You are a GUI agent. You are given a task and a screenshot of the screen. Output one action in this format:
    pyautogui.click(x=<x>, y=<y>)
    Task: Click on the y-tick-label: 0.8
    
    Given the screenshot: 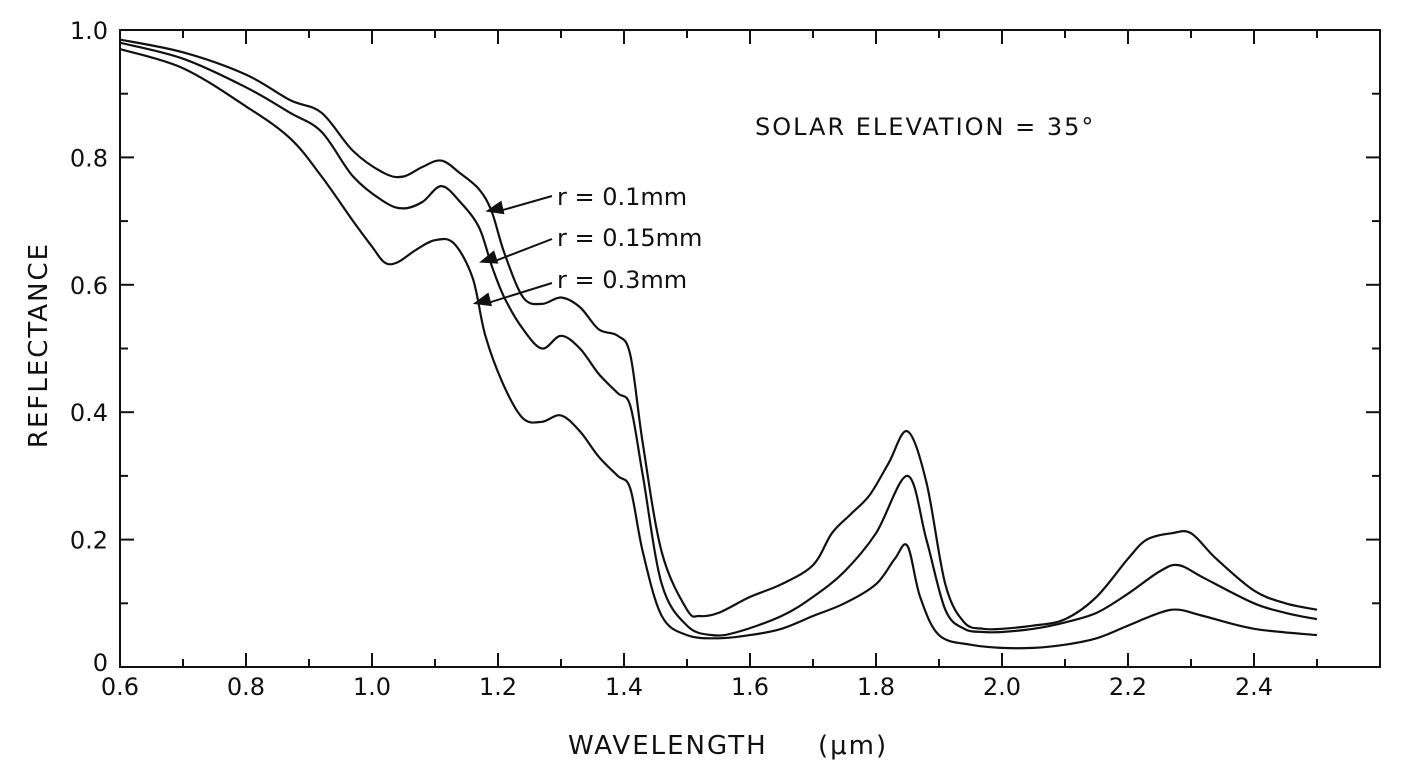 What is the action you would take?
    pyautogui.click(x=89, y=158)
    